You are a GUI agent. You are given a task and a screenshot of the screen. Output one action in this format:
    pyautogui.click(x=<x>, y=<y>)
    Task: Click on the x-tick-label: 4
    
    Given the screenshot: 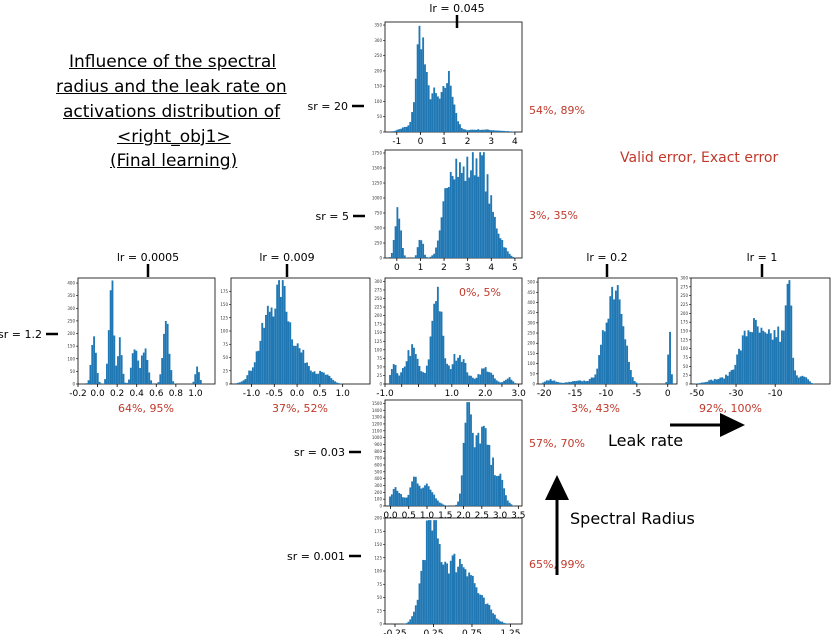 What is the action you would take?
    pyautogui.click(x=515, y=142)
    